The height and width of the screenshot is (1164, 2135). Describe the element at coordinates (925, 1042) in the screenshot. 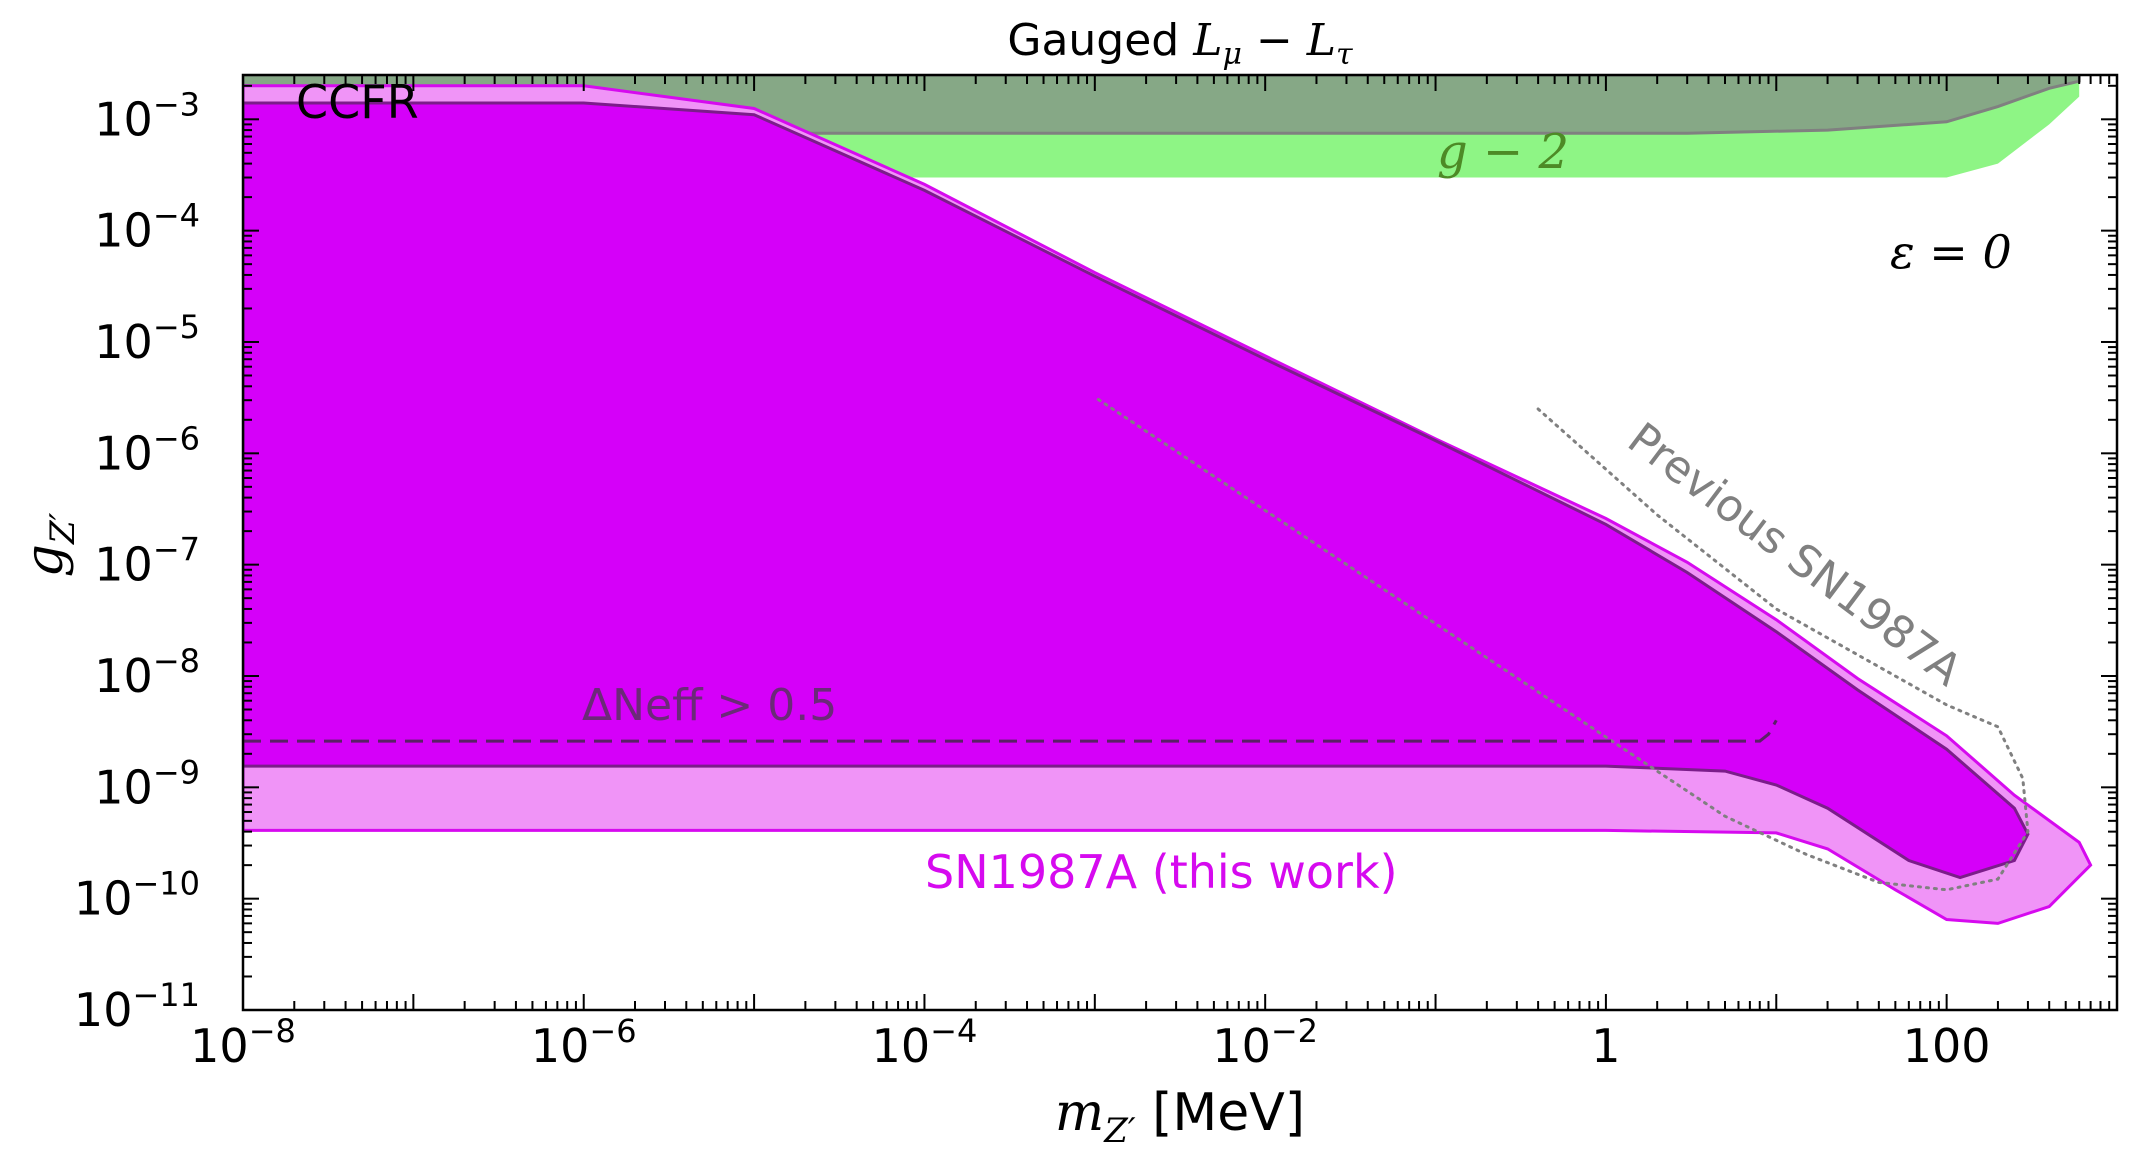

I see `x-tick-label: 10⁻⁴` at that location.